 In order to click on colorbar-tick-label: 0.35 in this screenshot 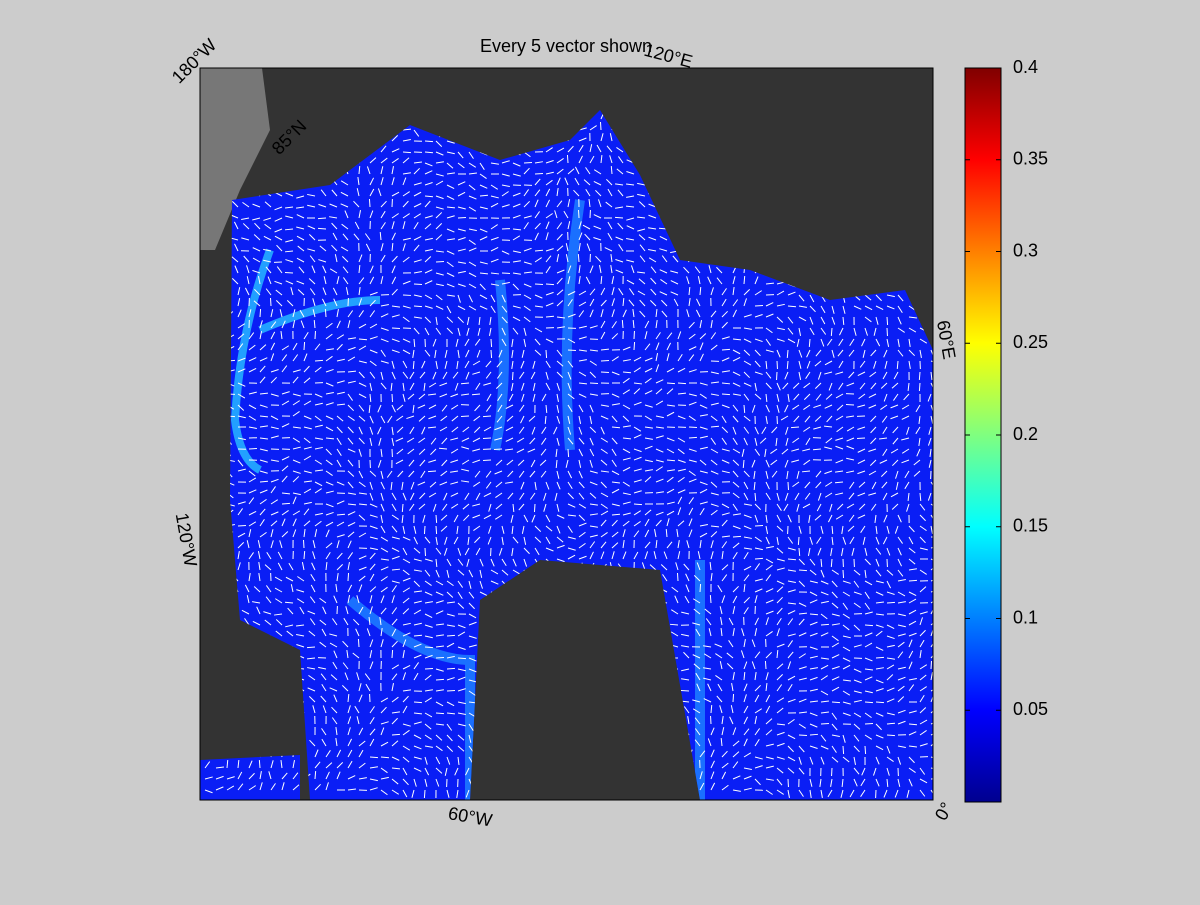, I will do `click(1030, 159)`.